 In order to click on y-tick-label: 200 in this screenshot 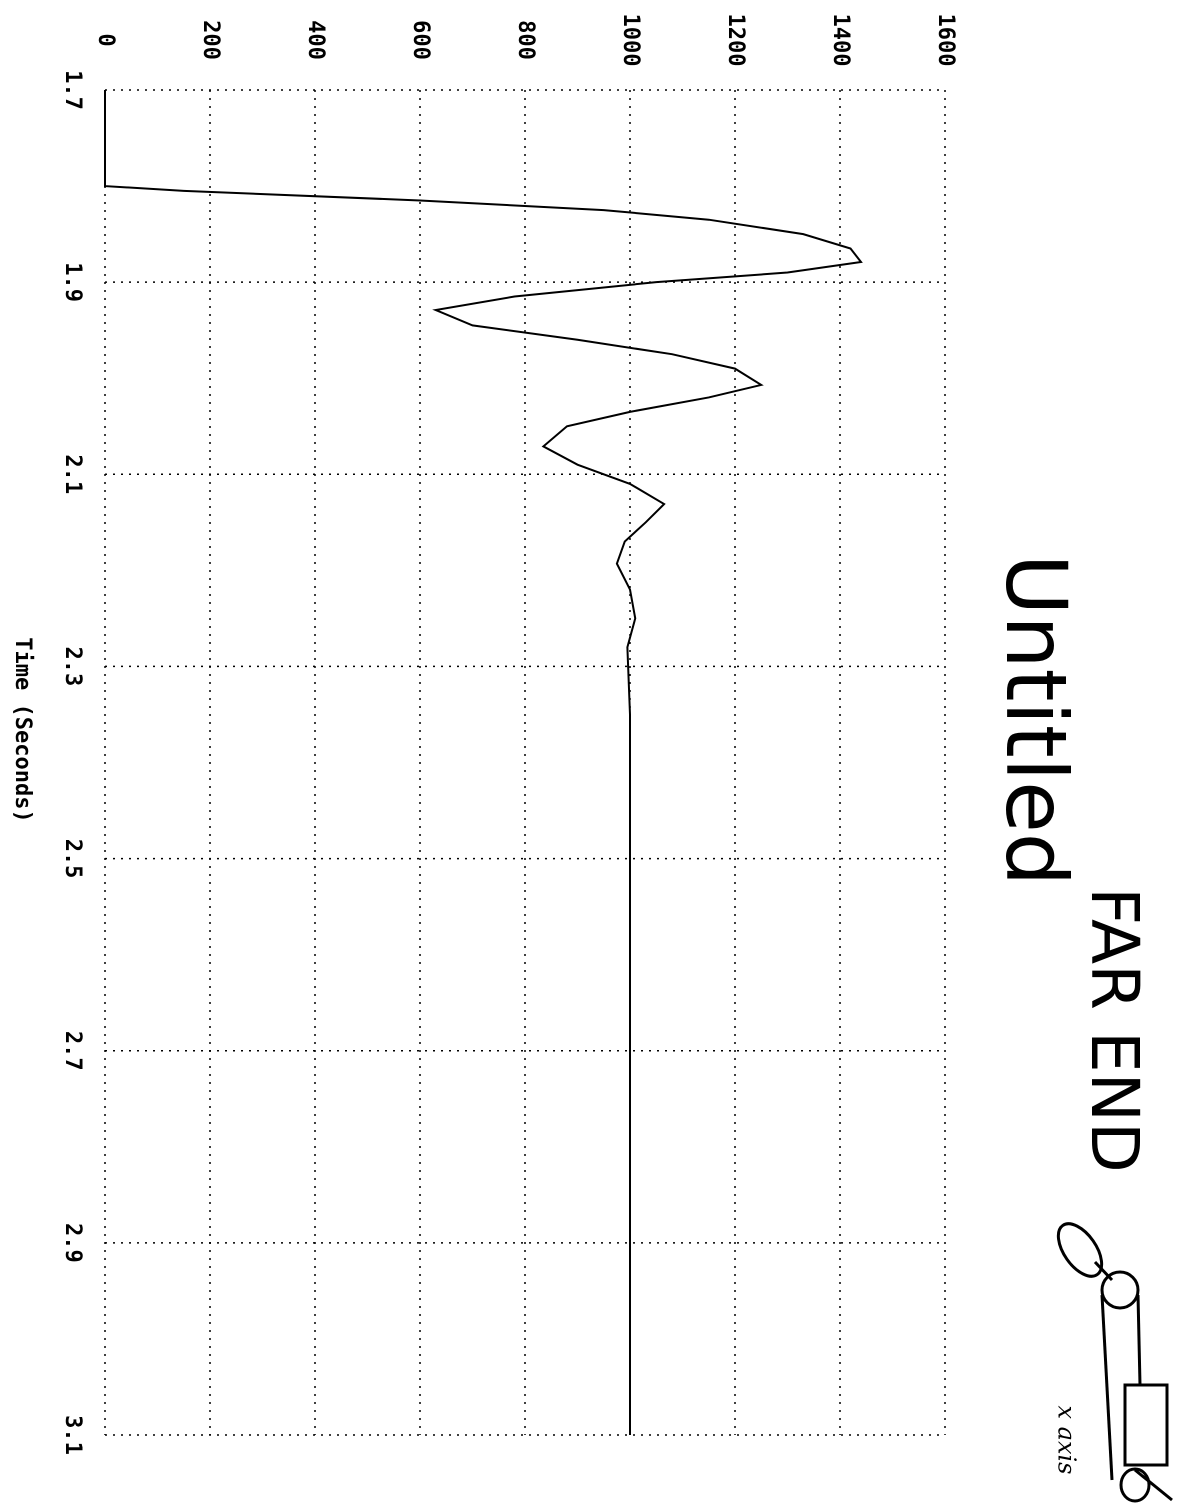, I will do `click(210, 40)`.